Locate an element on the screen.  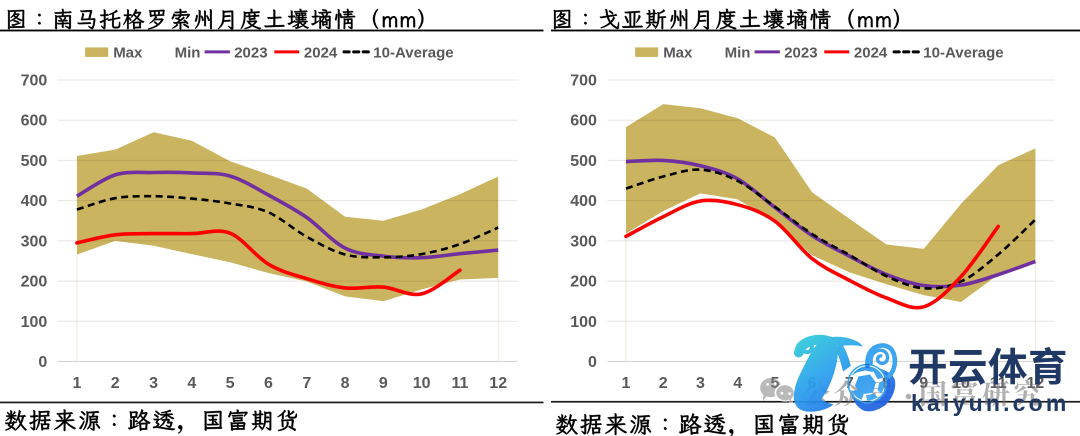
svg-text: 8 is located at coordinates (345, 383).